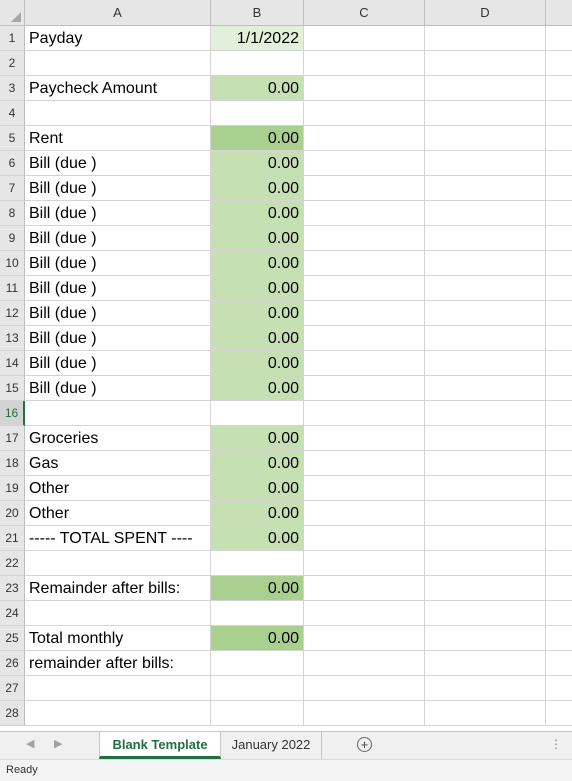 This screenshot has height=781, width=572. What do you see at coordinates (118, 588) in the screenshot?
I see `cell-a23: Remainder after bills:` at bounding box center [118, 588].